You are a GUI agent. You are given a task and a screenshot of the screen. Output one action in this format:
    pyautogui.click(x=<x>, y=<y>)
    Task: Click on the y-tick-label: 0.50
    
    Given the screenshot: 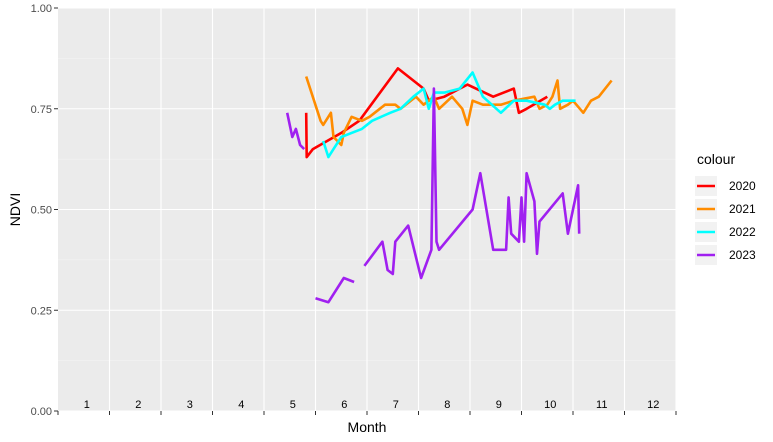 What is the action you would take?
    pyautogui.click(x=41, y=211)
    